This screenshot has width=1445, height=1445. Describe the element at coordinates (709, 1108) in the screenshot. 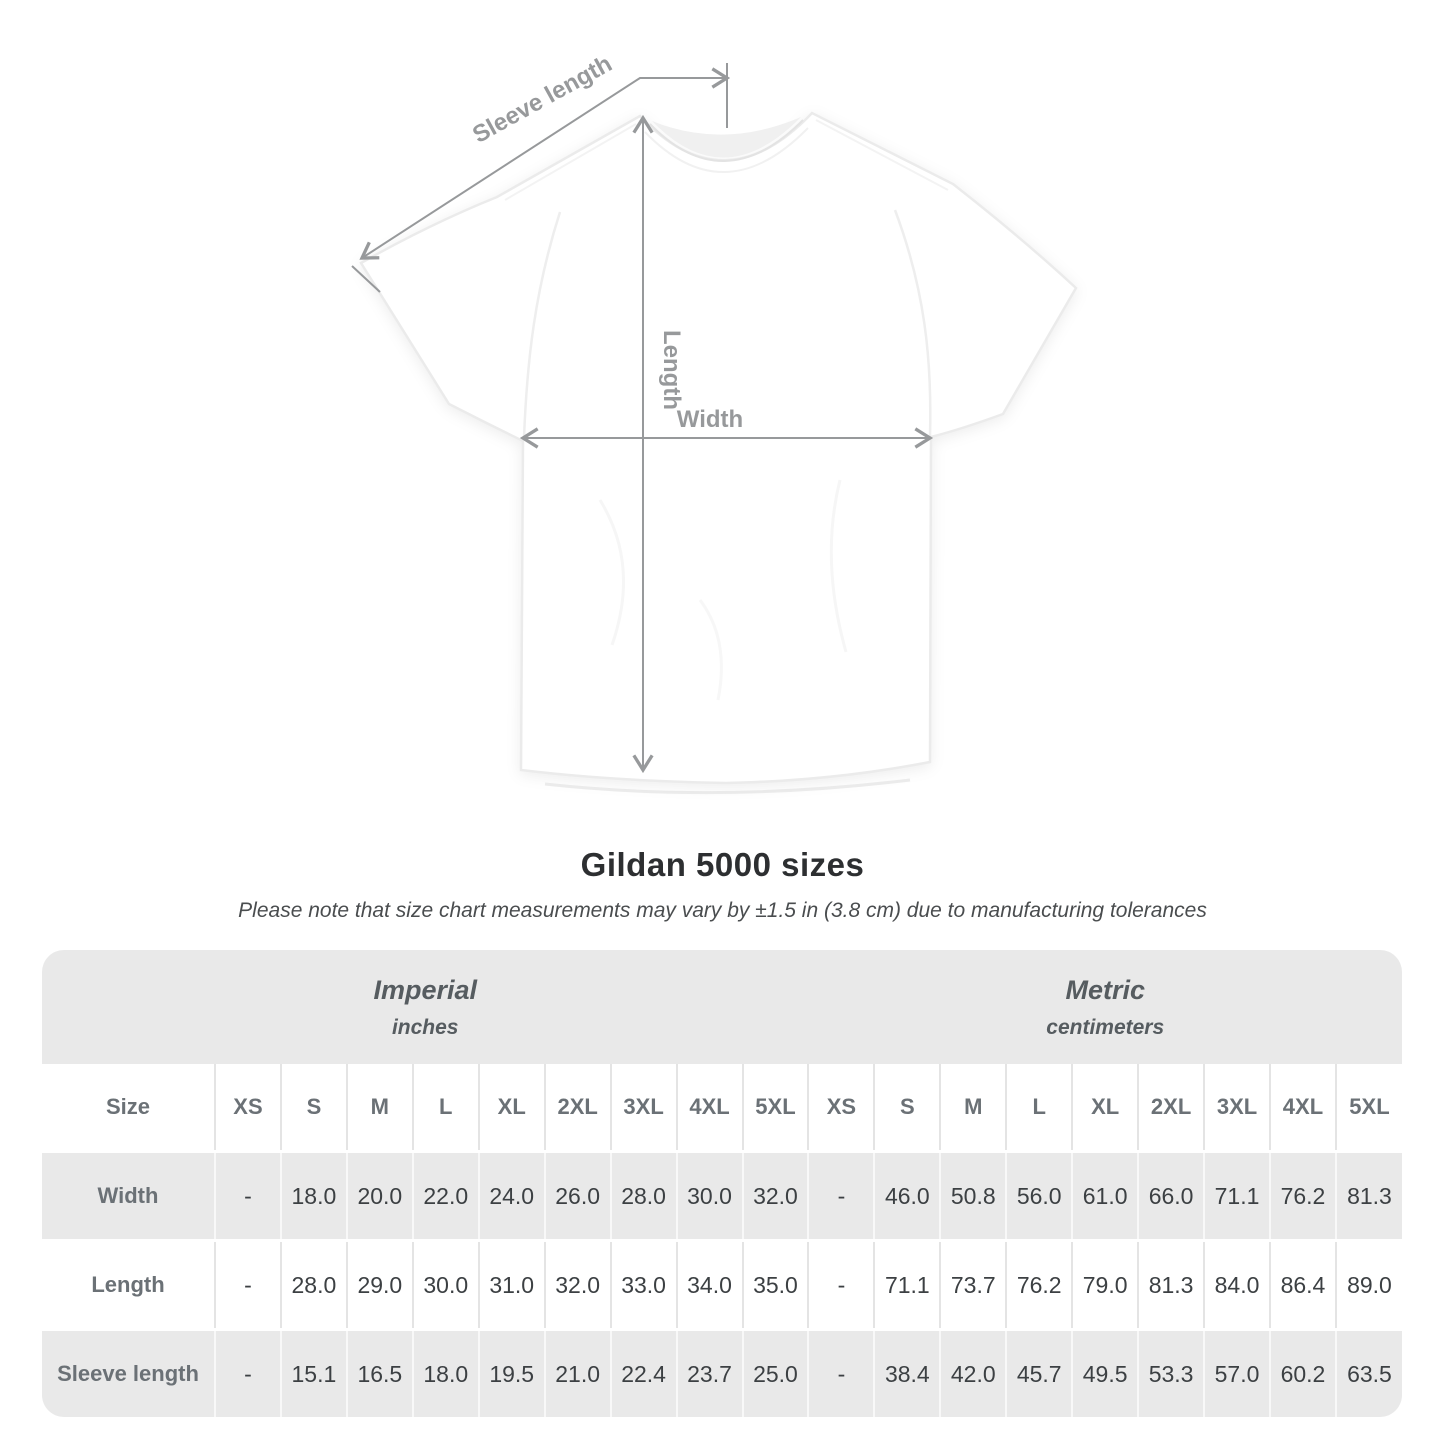

I see `size-column-header: 4XL` at that location.